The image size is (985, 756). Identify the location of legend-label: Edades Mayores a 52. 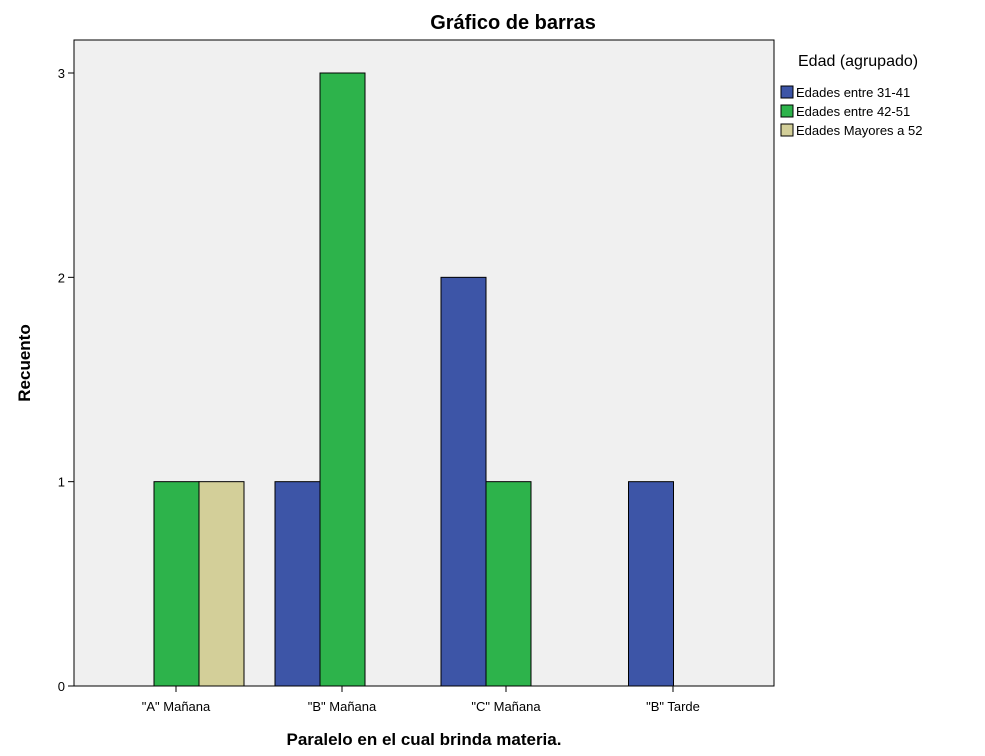
(859, 130).